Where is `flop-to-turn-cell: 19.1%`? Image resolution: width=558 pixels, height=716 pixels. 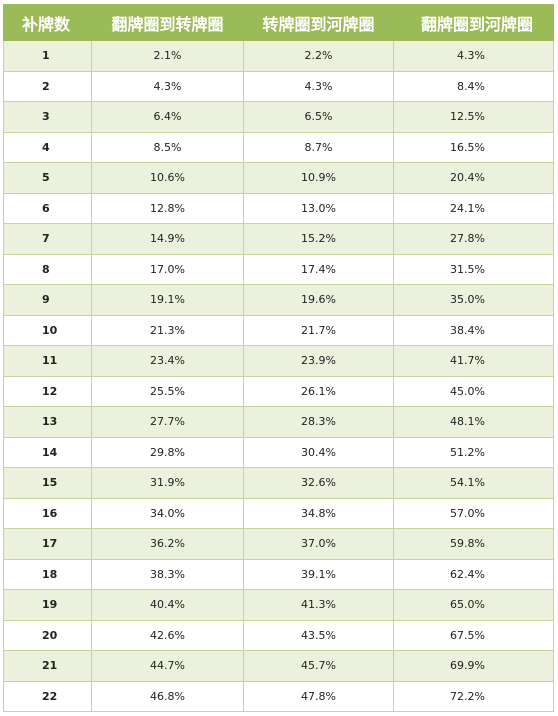 flop-to-turn-cell: 19.1% is located at coordinates (167, 300).